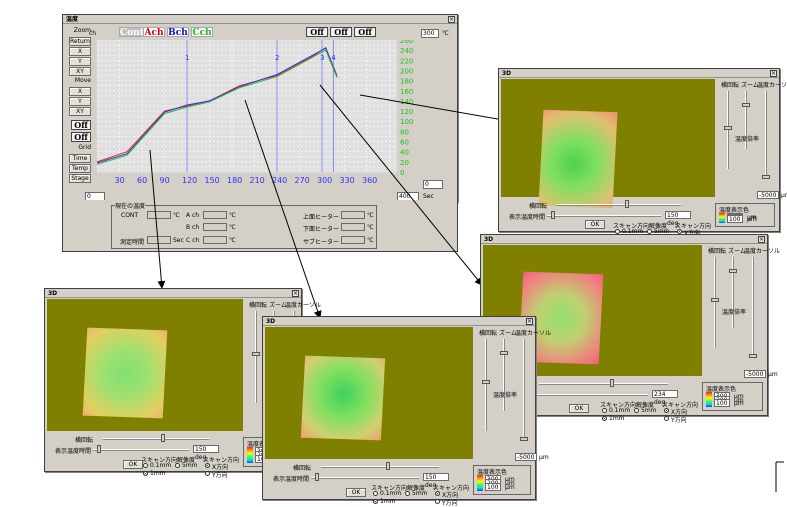 Image resolution: width=787 pixels, height=507 pixels. I want to click on left-button-8: XY, so click(80, 111).